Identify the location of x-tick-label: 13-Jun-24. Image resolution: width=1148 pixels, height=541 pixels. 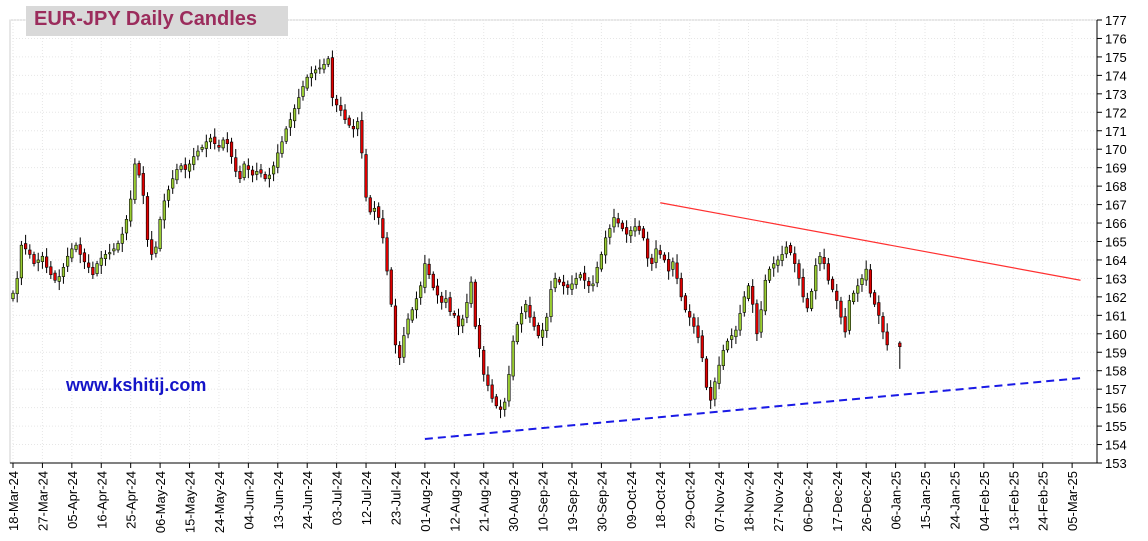
(278, 500).